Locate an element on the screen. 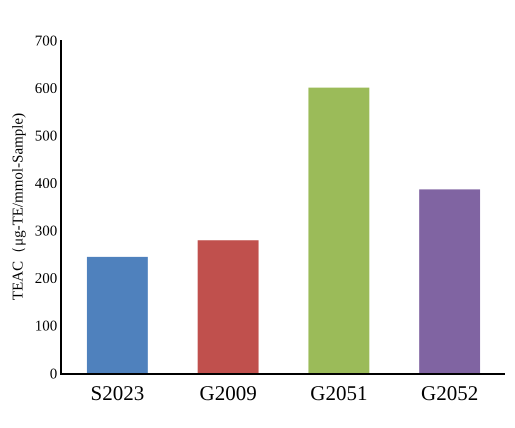 The height and width of the screenshot is (428, 515). y-tick-label: 400 is located at coordinates (46, 184).